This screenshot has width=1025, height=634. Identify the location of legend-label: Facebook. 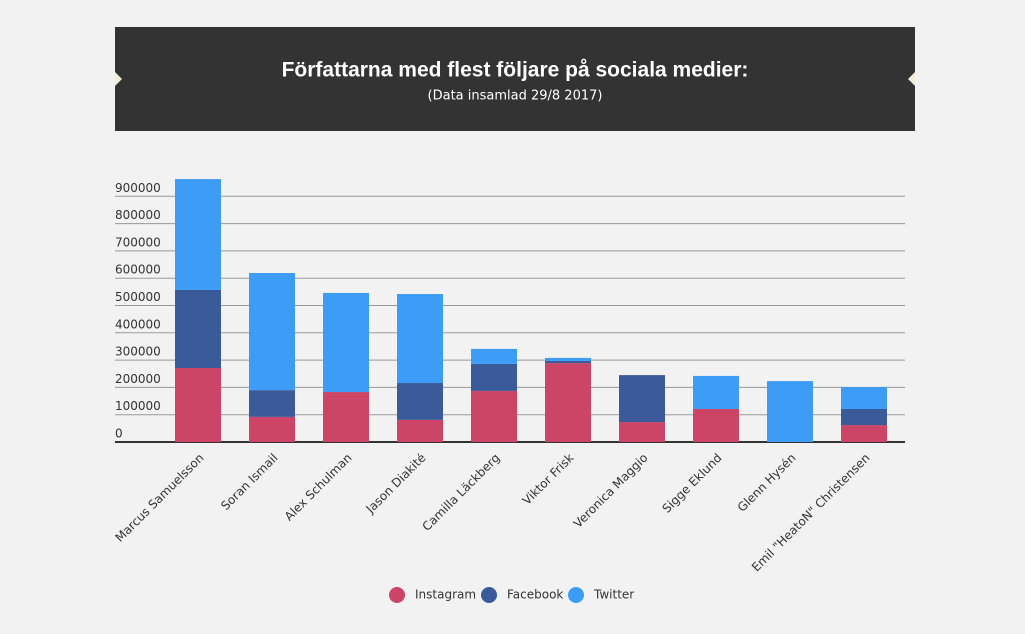
(535, 595).